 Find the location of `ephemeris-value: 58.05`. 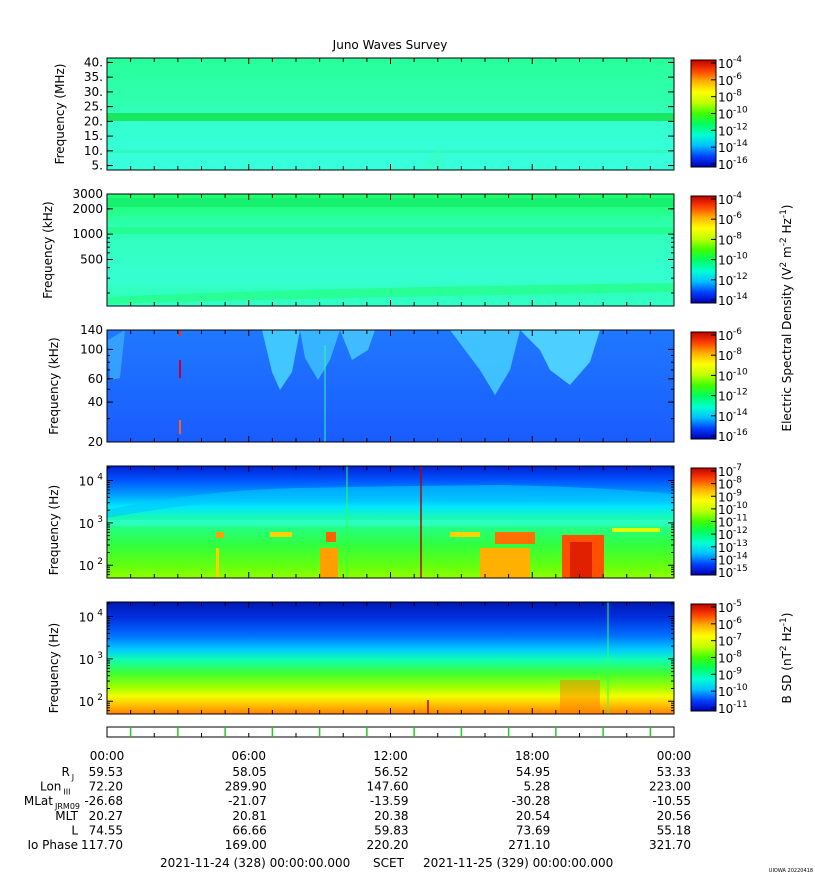

ephemeris-value: 58.05 is located at coordinates (249, 772).